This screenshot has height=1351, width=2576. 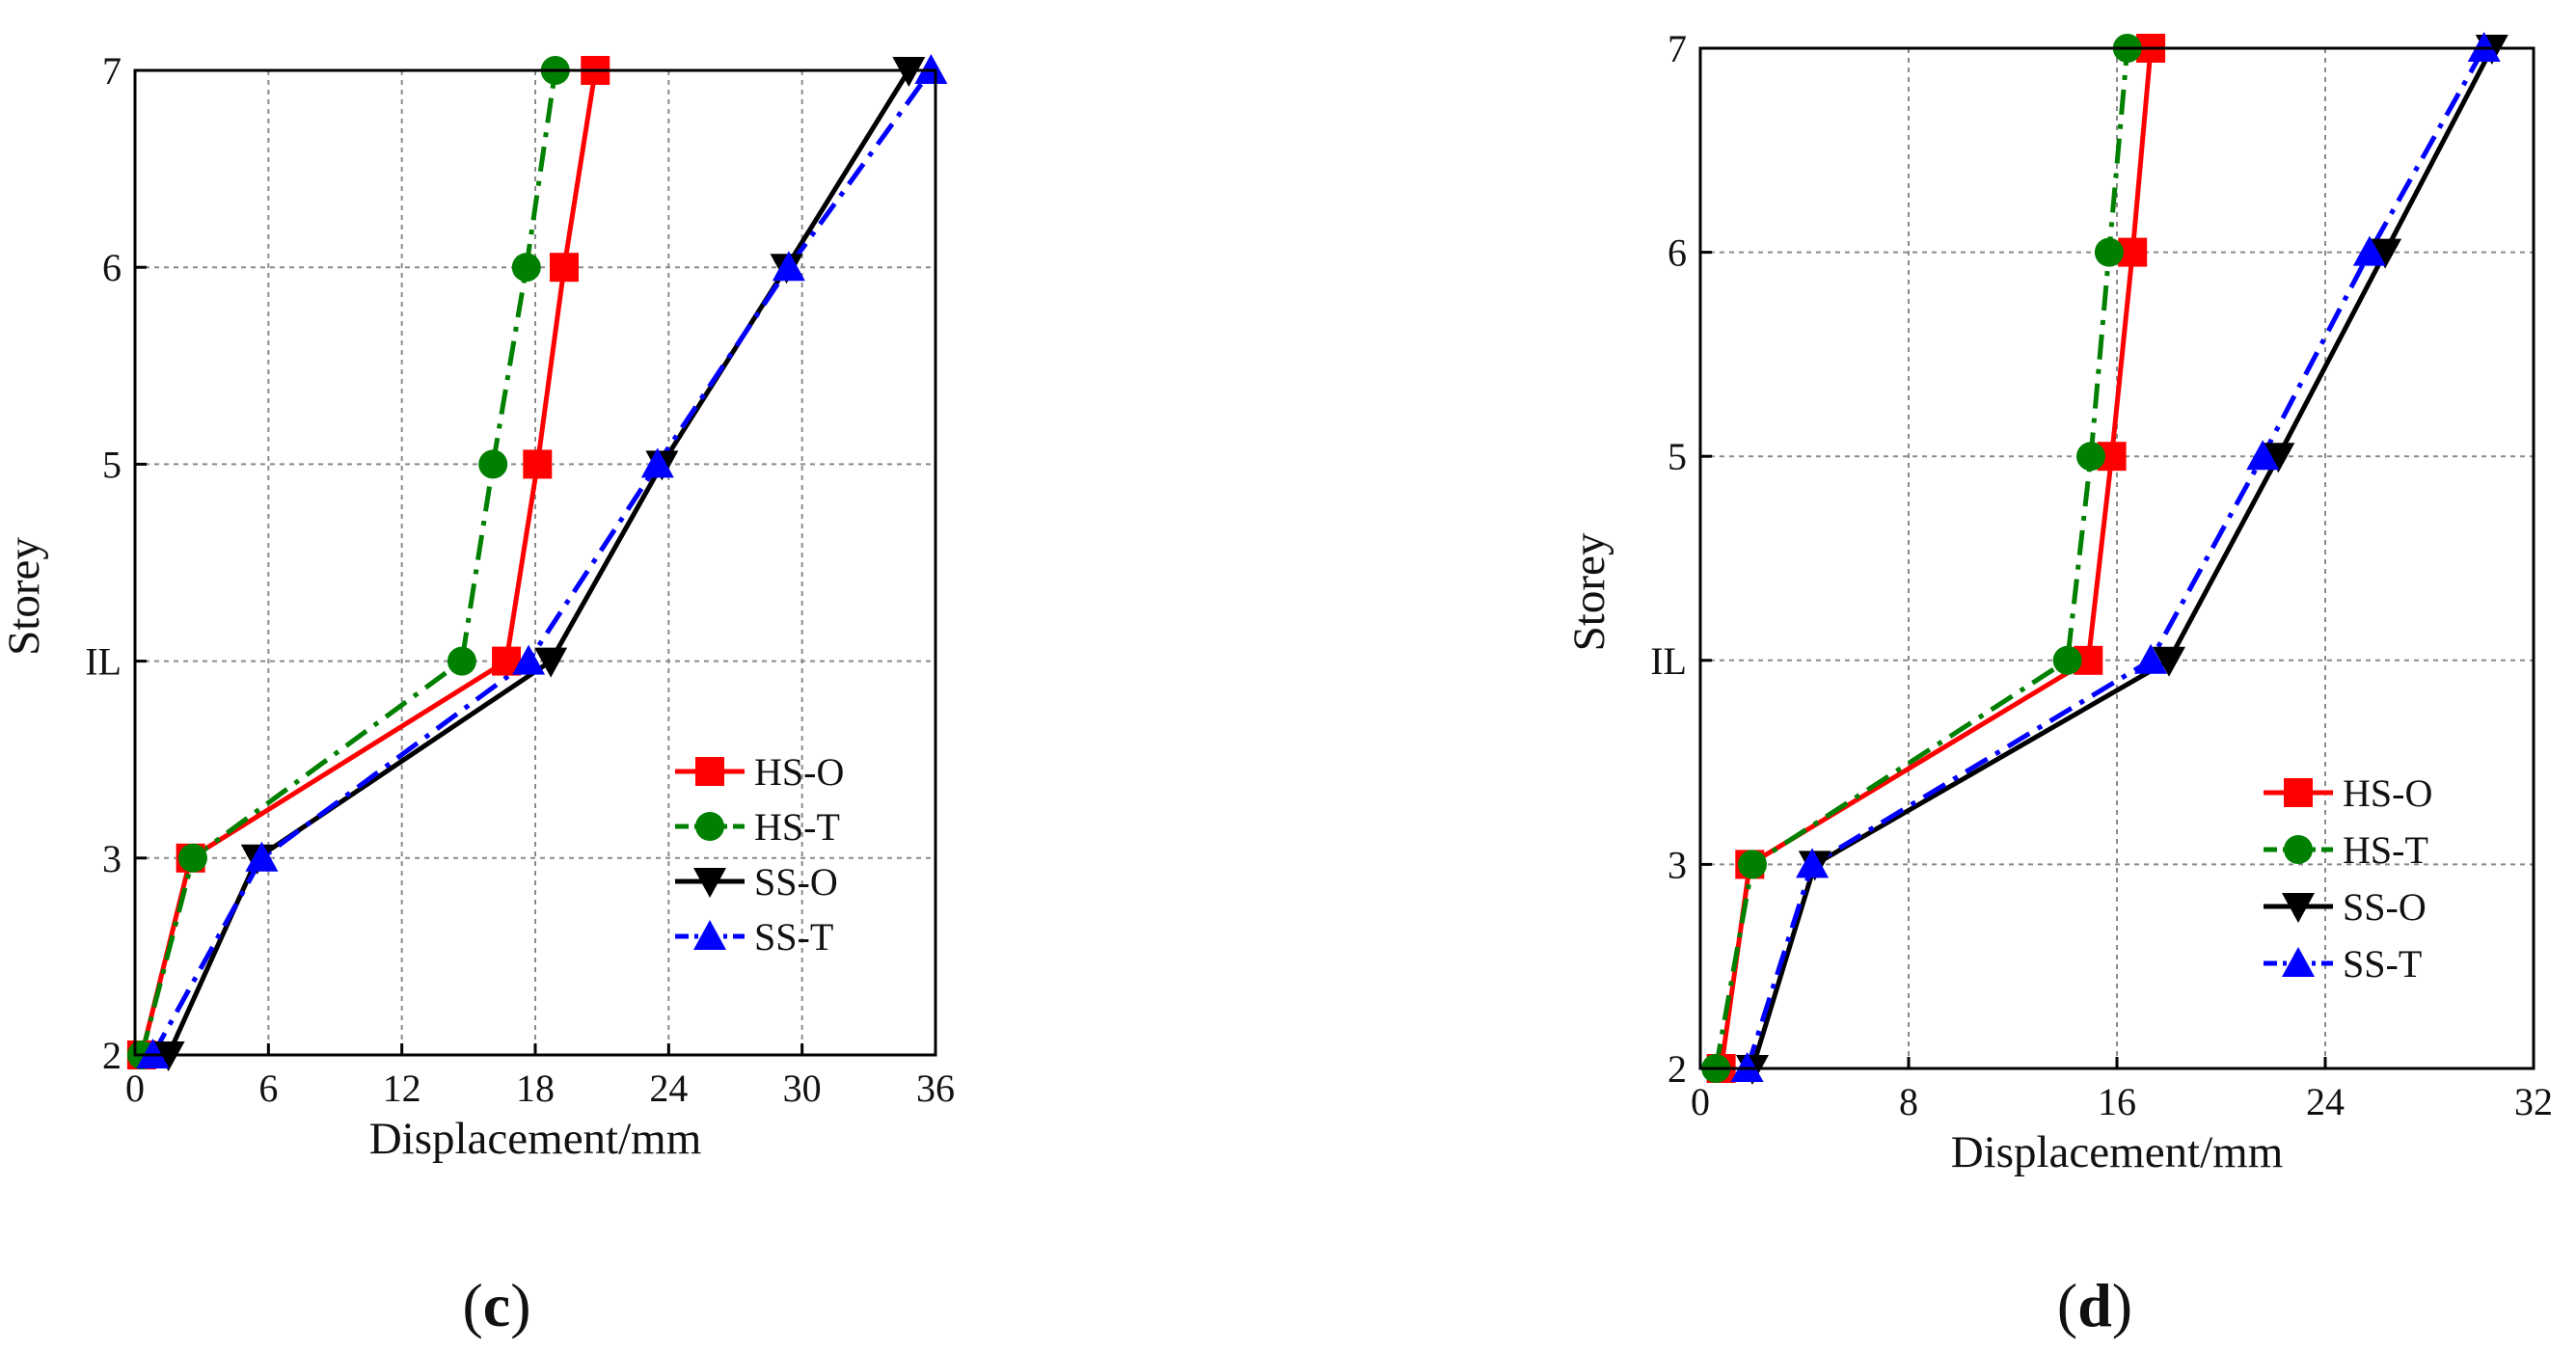 I want to click on x-tick-label: 8, so click(x=1908, y=1101).